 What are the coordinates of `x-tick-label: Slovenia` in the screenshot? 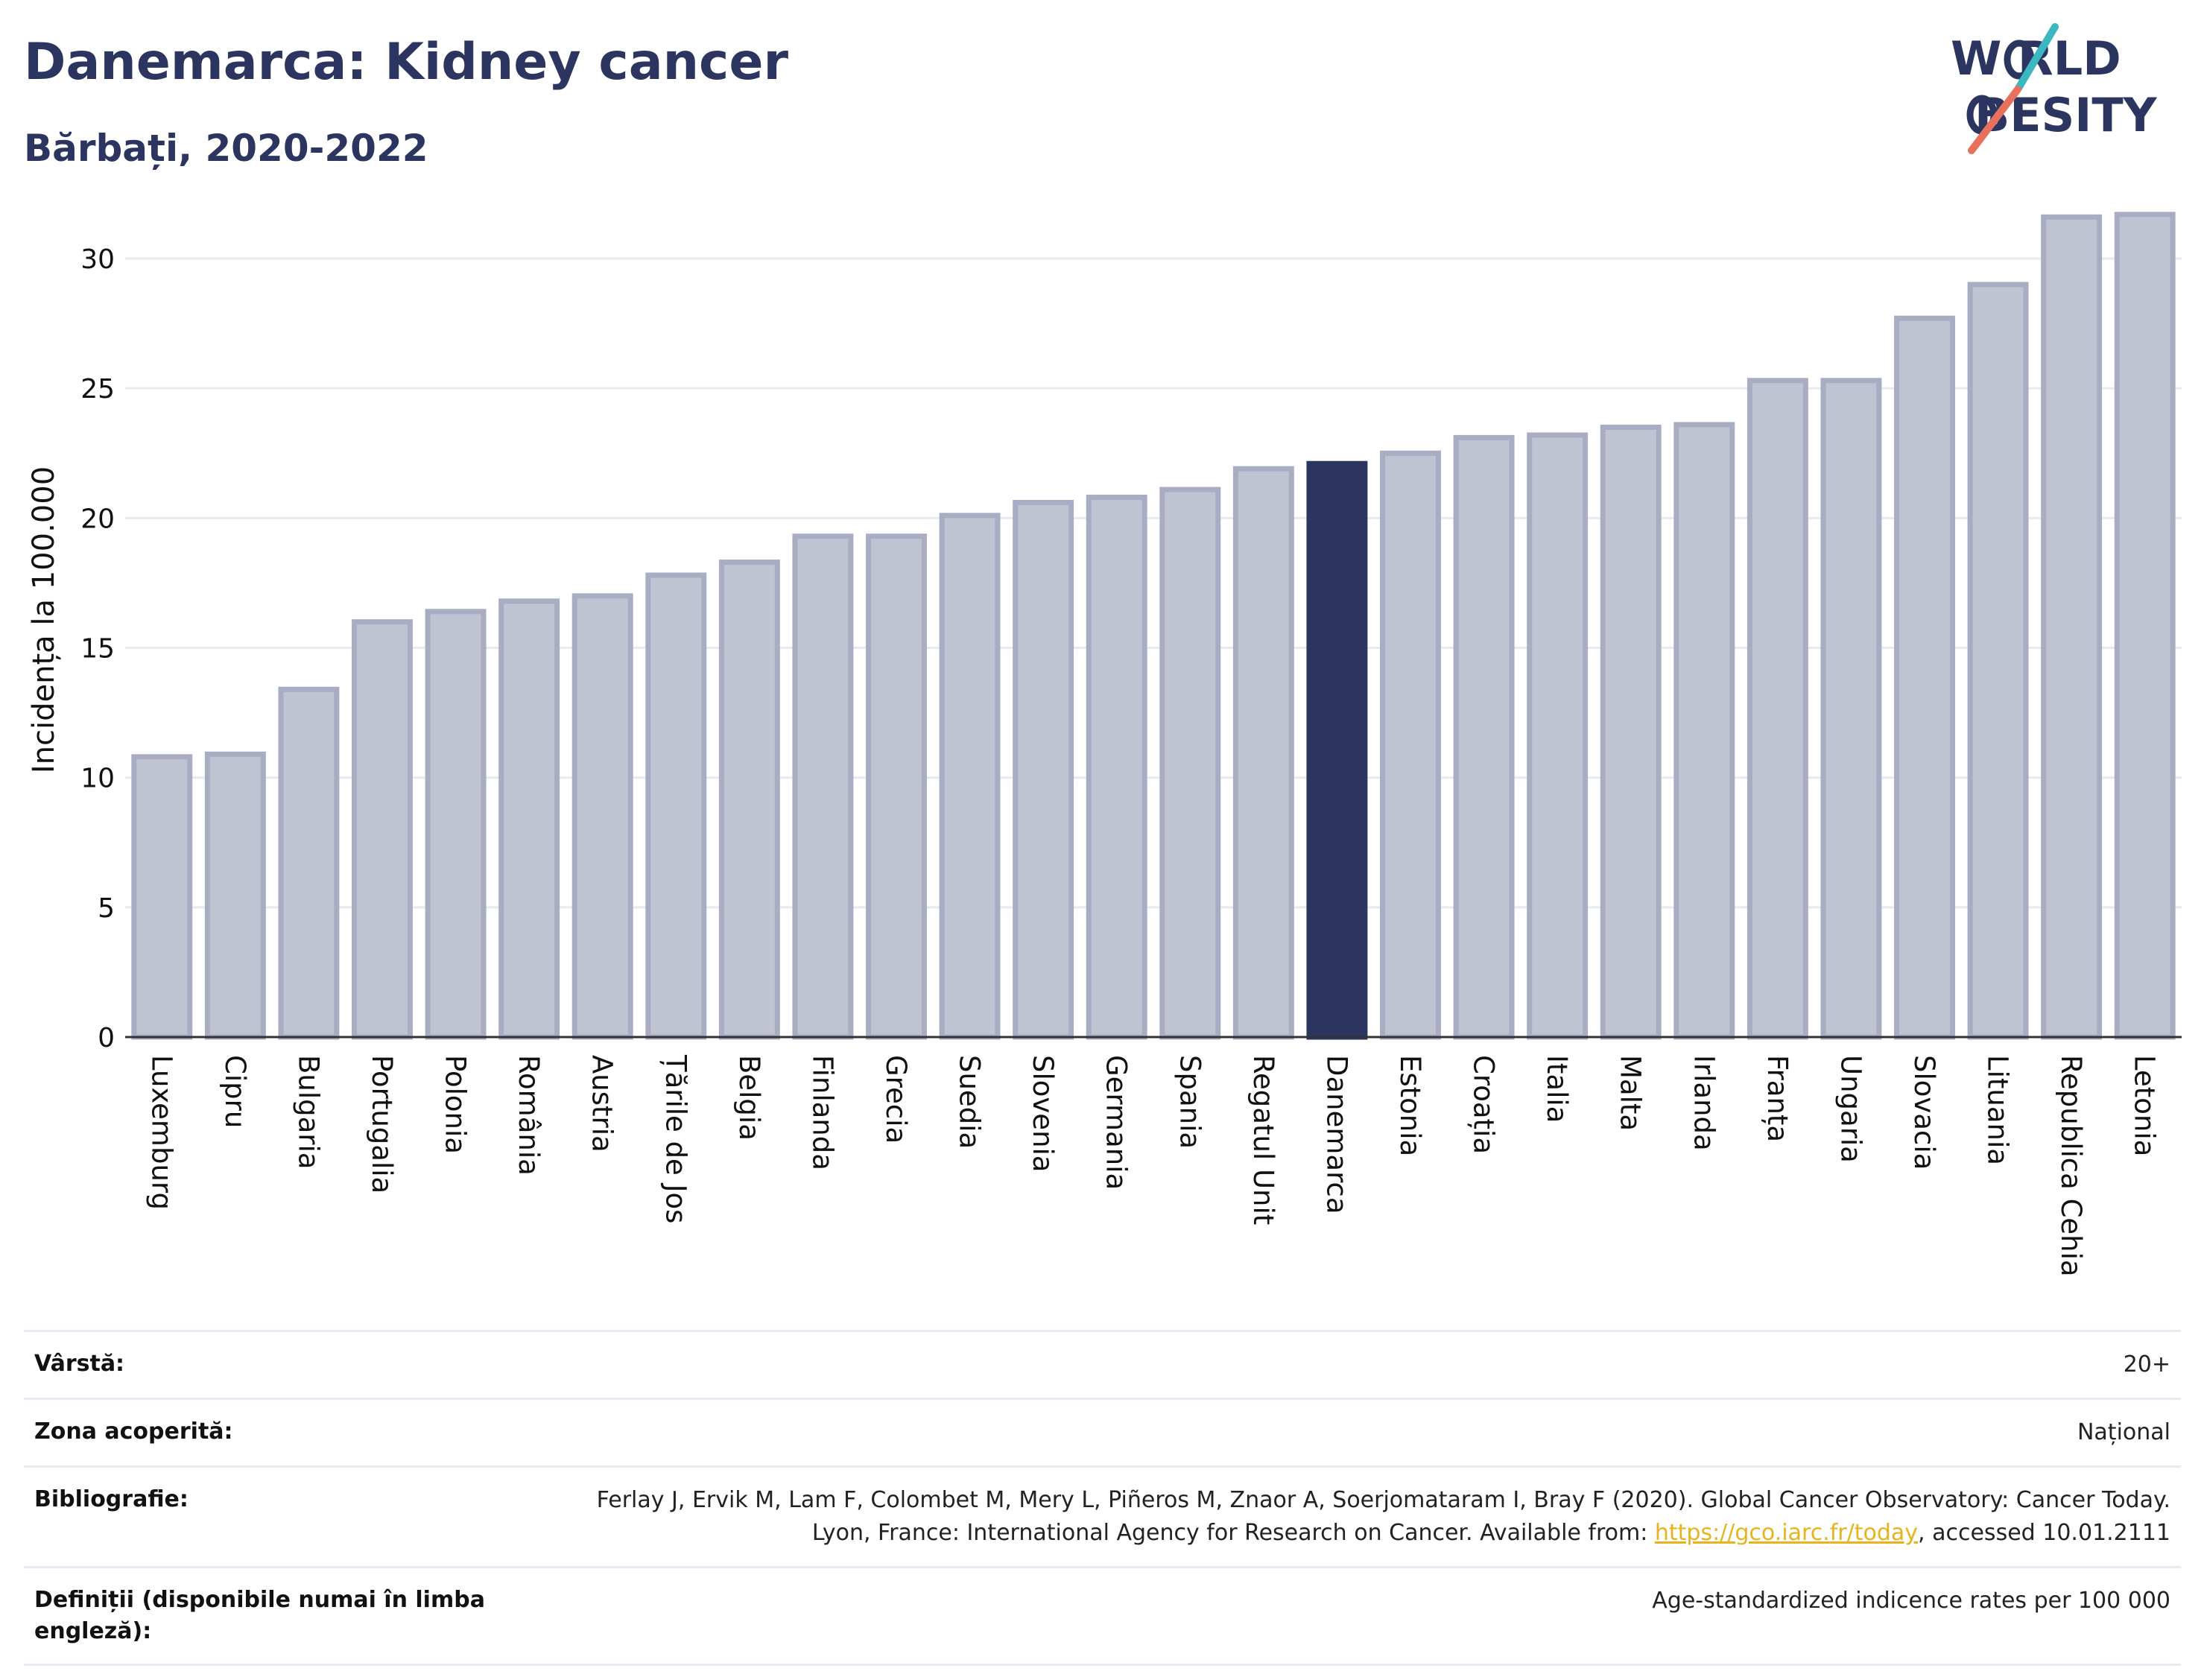 It's located at (1043, 1113).